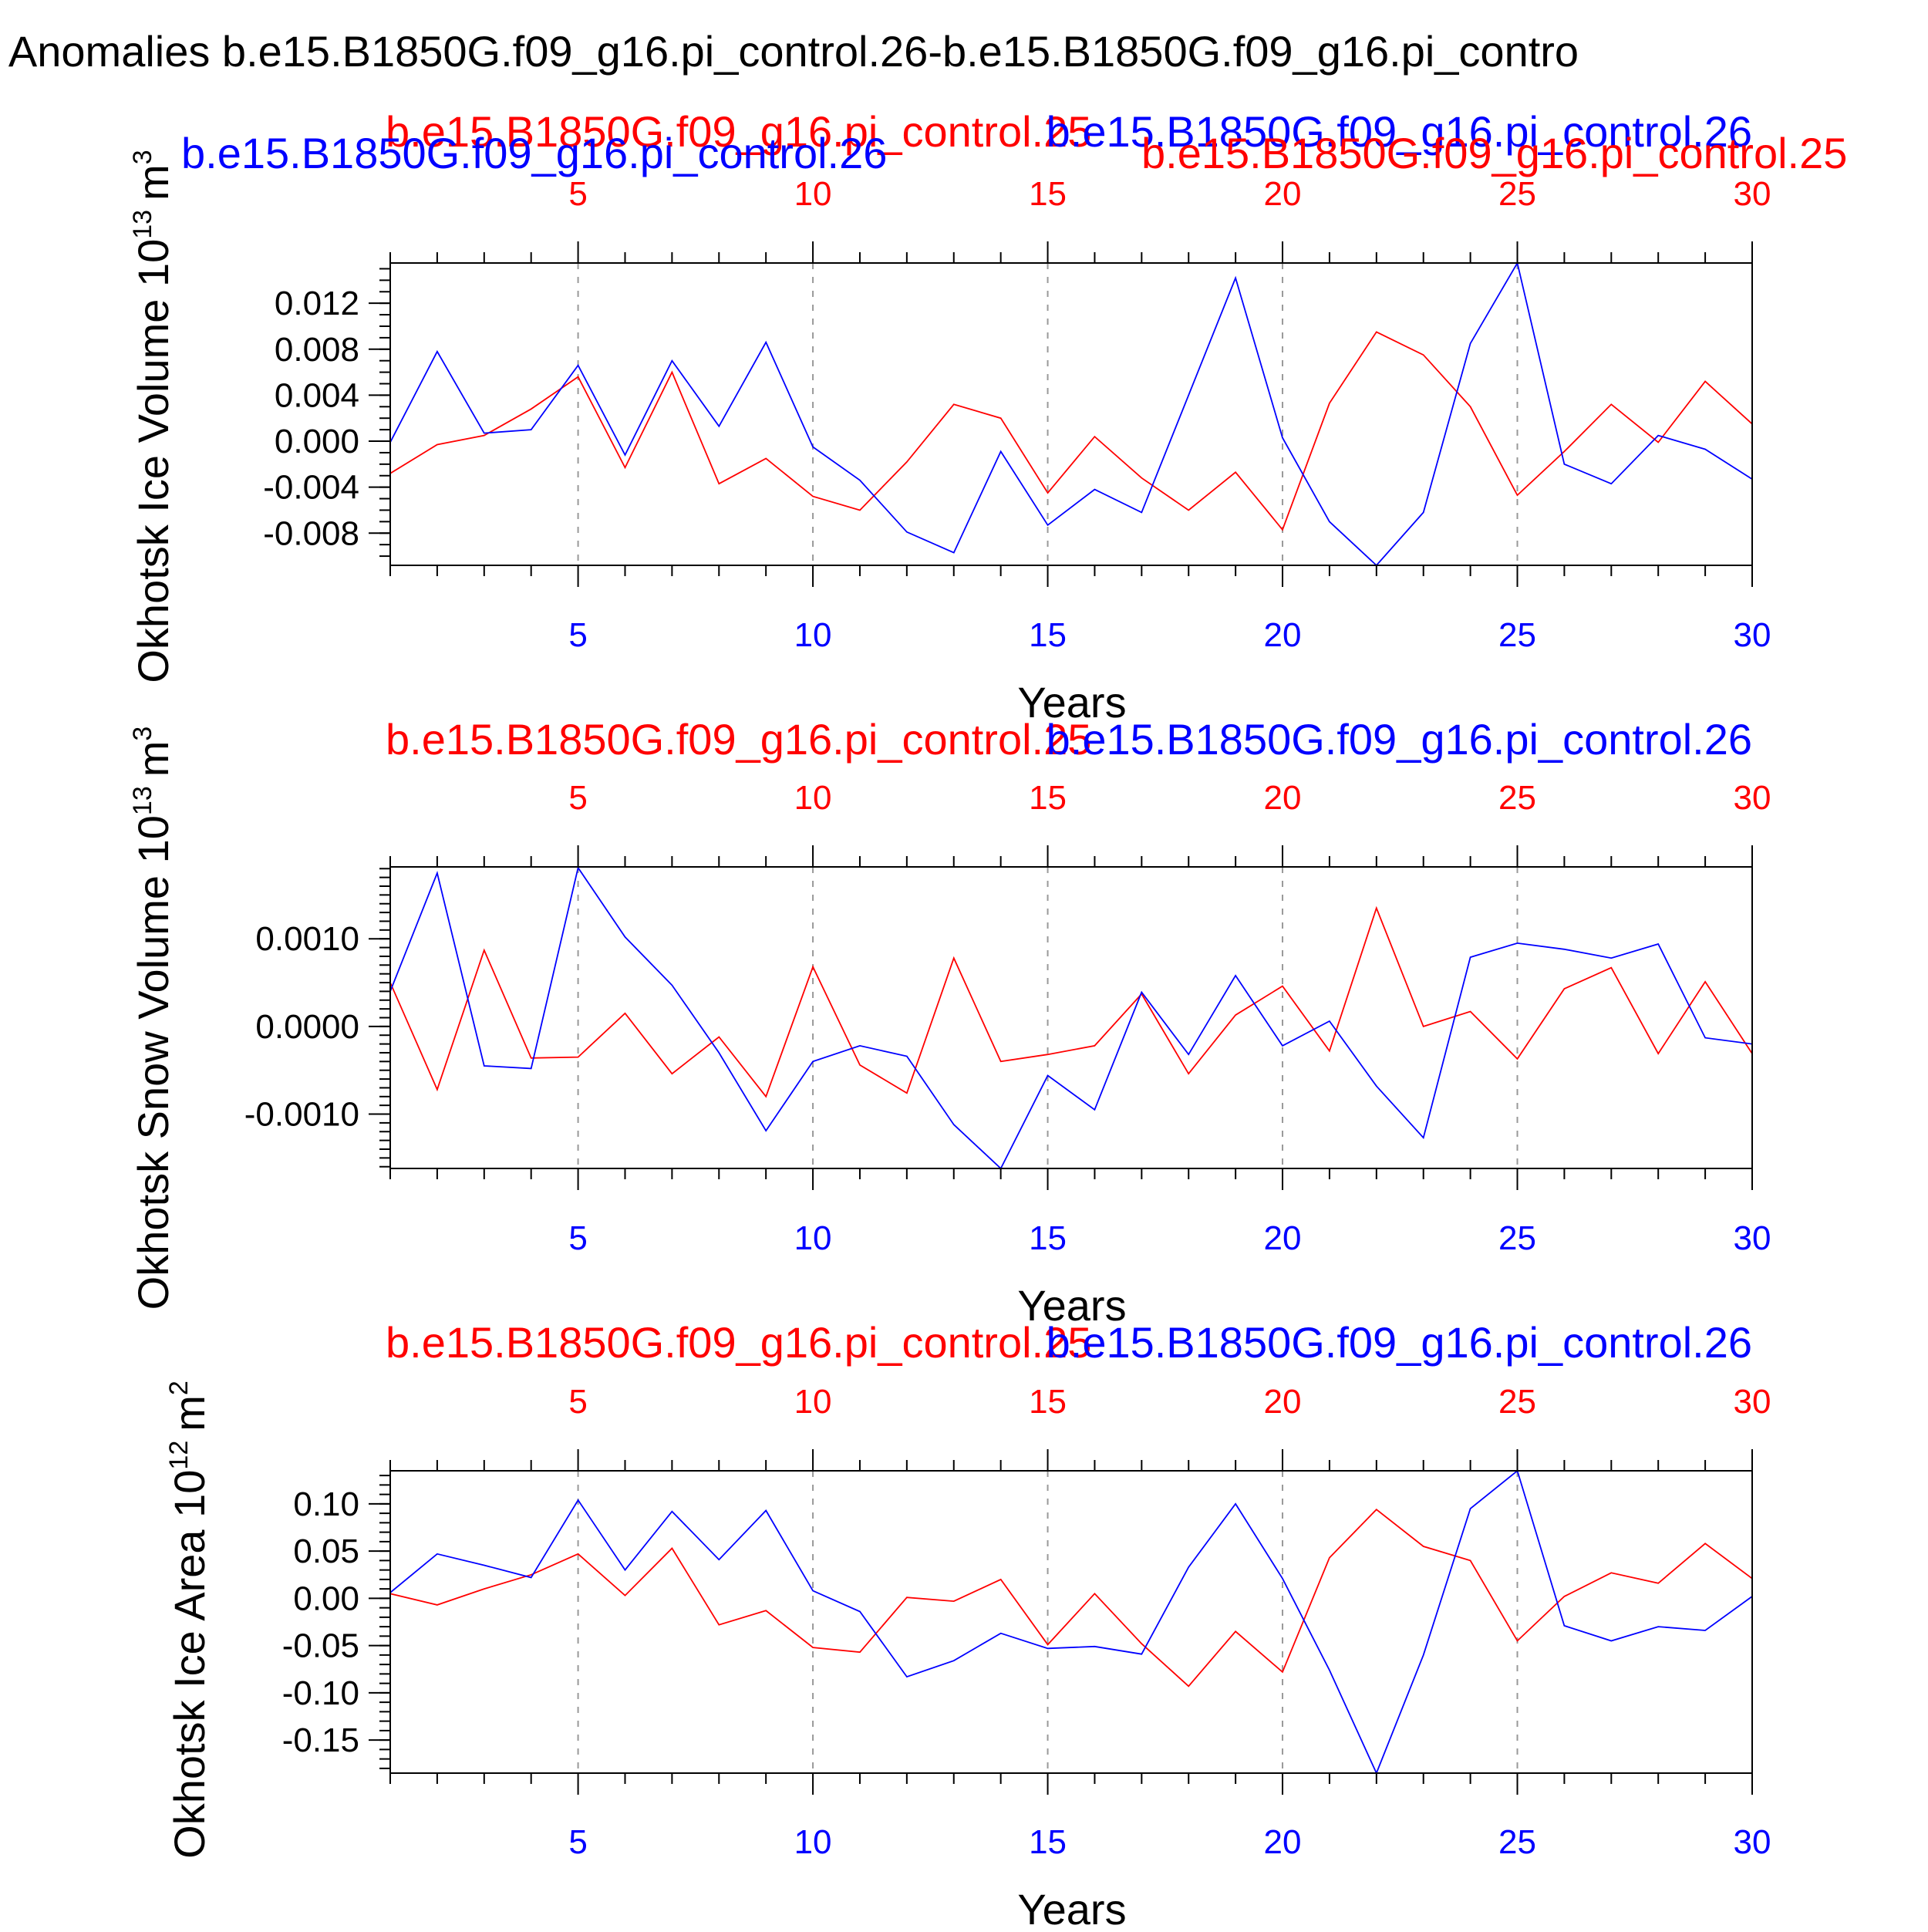 Image resolution: width=1928 pixels, height=1932 pixels. I want to click on y-tick-label: -0.008, so click(311, 533).